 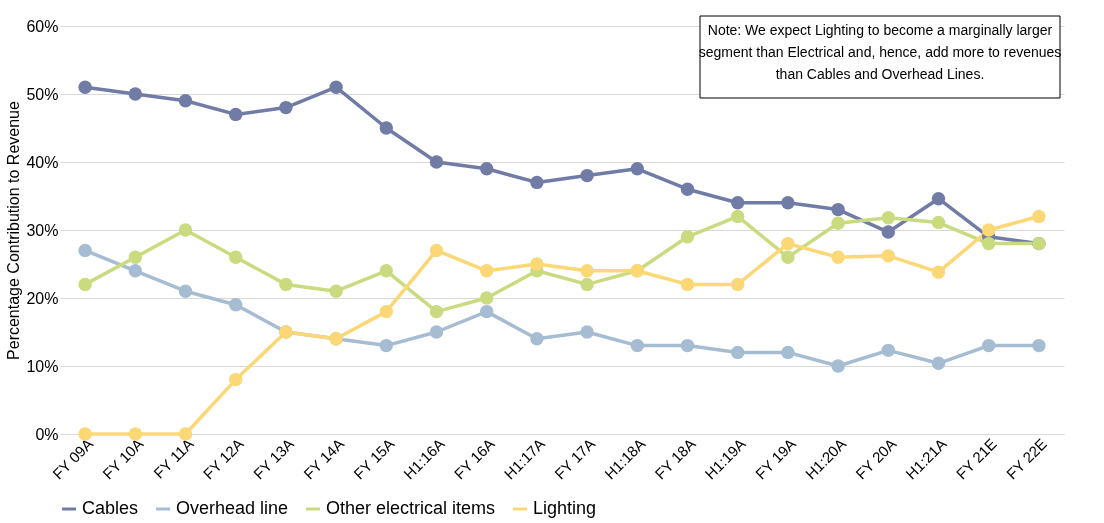 What do you see at coordinates (42, 94) in the screenshot?
I see `y-tick-label: 50%` at bounding box center [42, 94].